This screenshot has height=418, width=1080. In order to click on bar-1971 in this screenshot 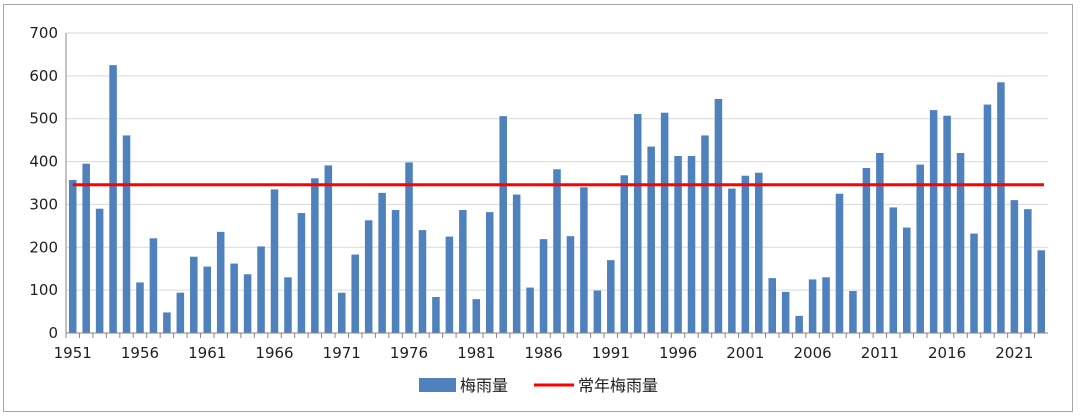, I will do `click(342, 312)`.